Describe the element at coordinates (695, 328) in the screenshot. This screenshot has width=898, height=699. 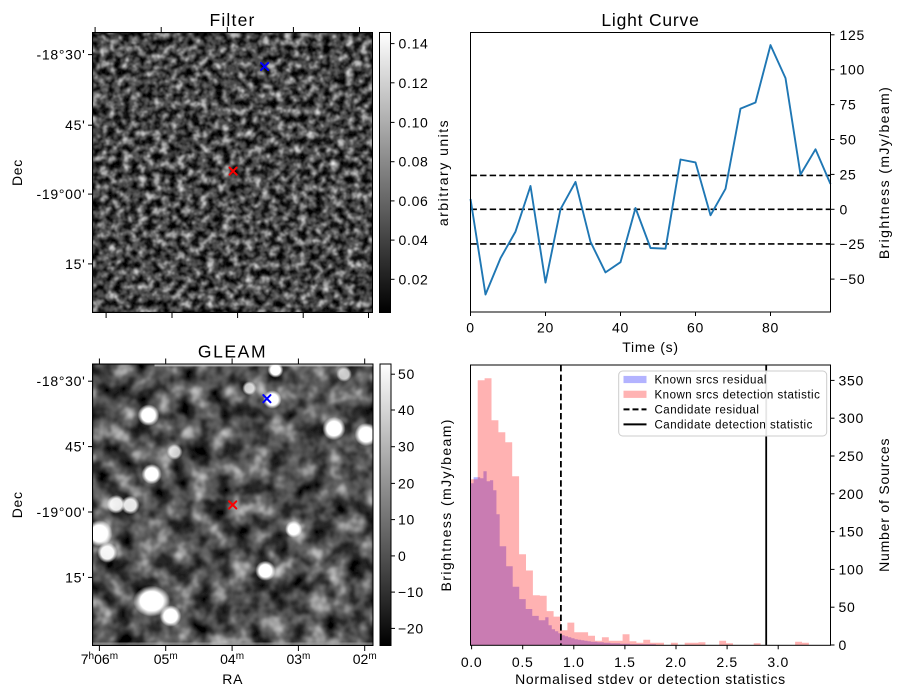
I see `svg-text: 60` at that location.